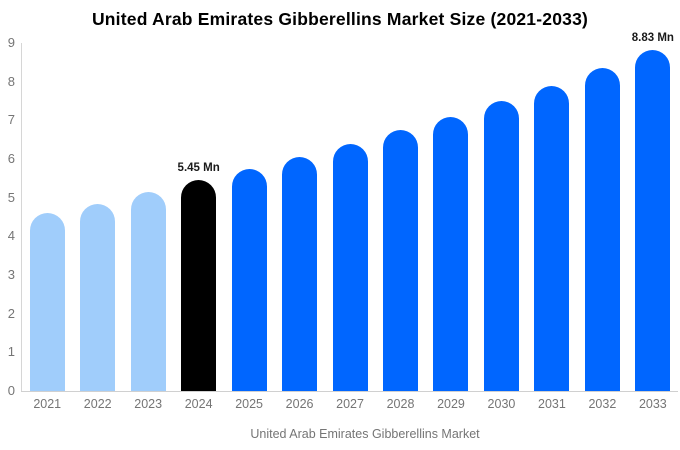  What do you see at coordinates (11, 236) in the screenshot?
I see `y-tick-4: 4` at bounding box center [11, 236].